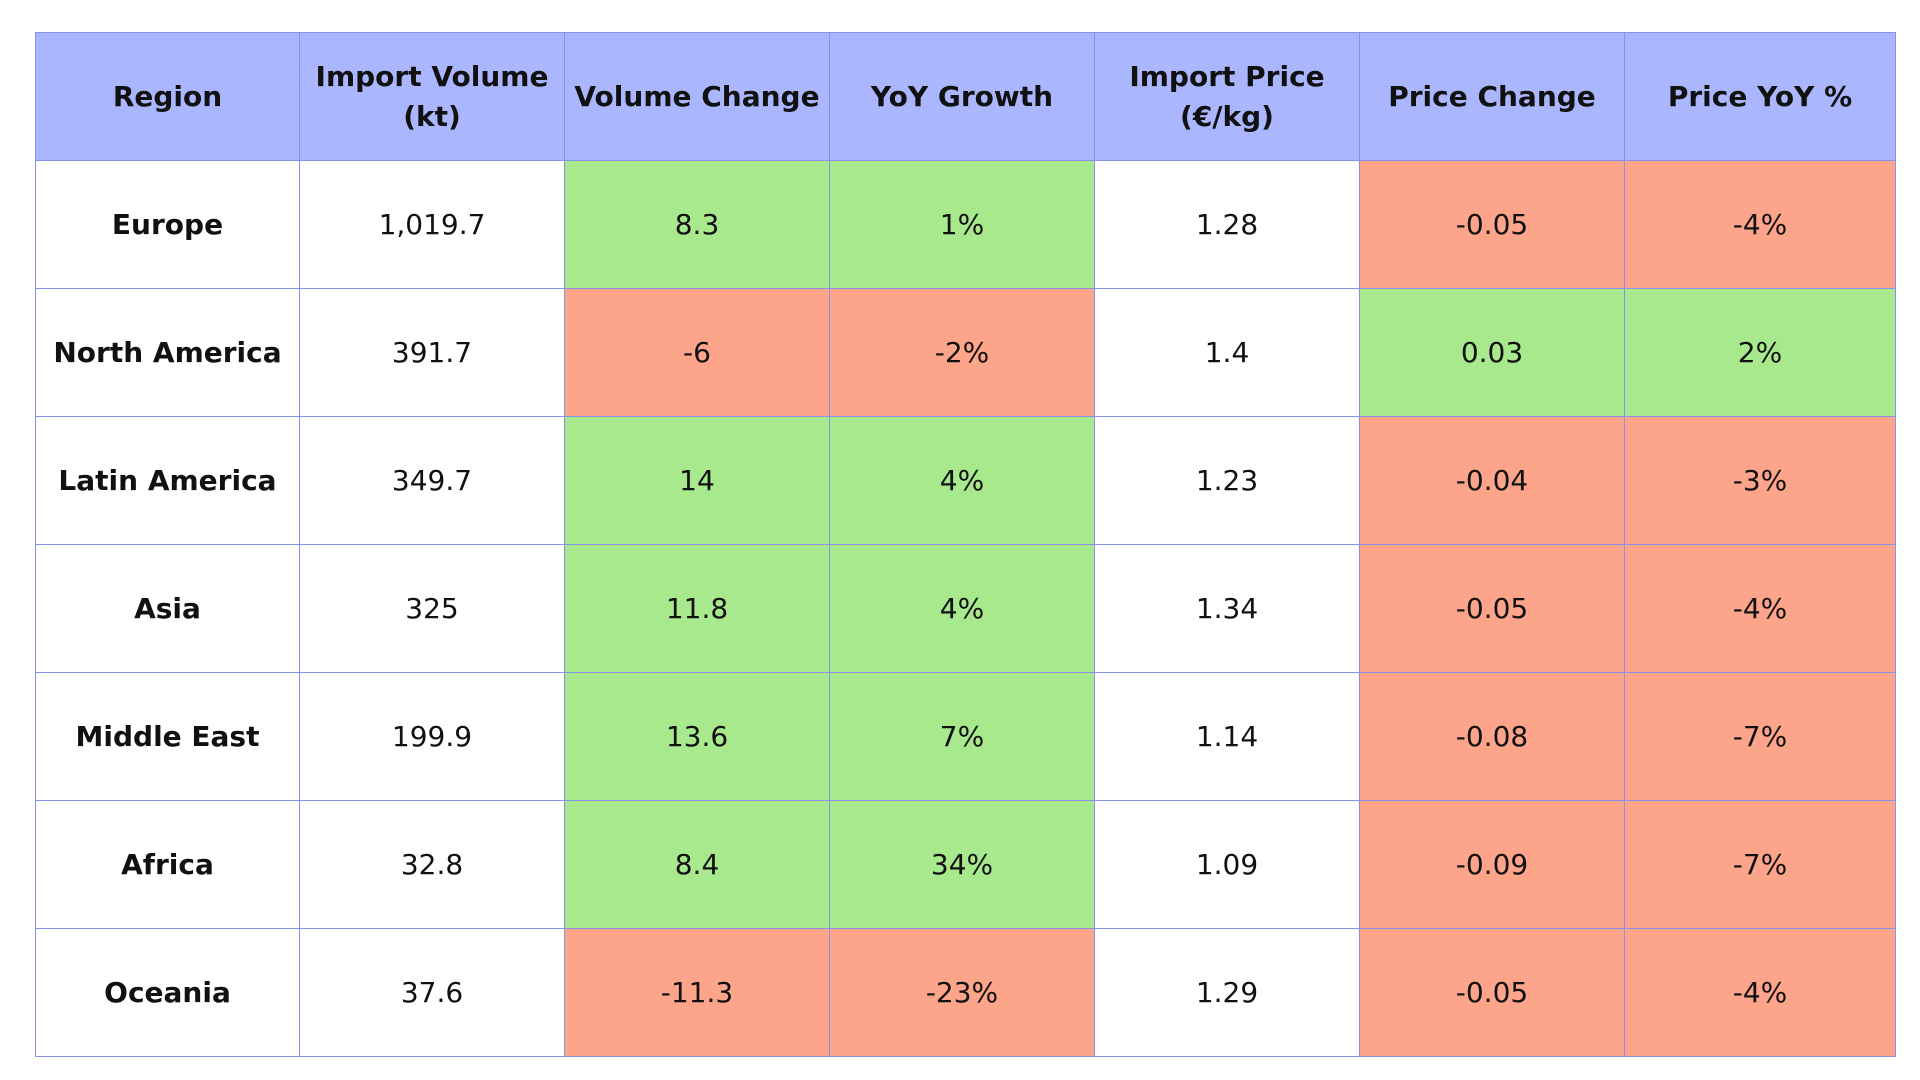 The image size is (1920, 1080). What do you see at coordinates (167, 480) in the screenshot?
I see `region-cell: Latin America` at bounding box center [167, 480].